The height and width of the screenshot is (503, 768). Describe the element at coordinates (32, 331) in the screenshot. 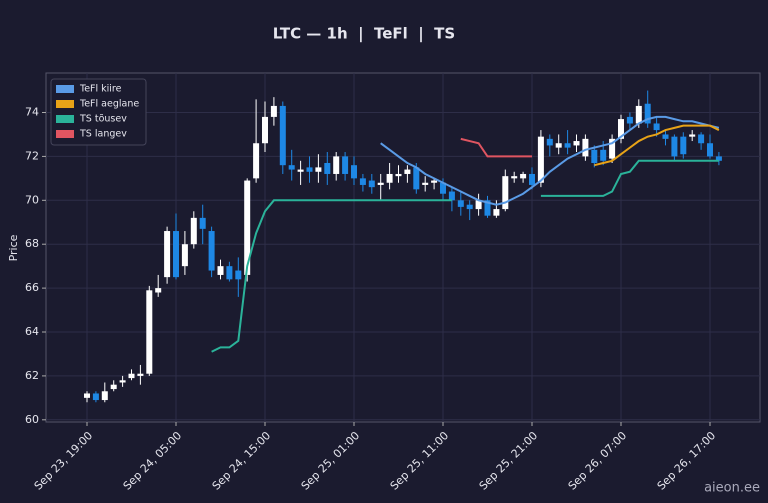

I see `y-tick-label: 64` at that location.